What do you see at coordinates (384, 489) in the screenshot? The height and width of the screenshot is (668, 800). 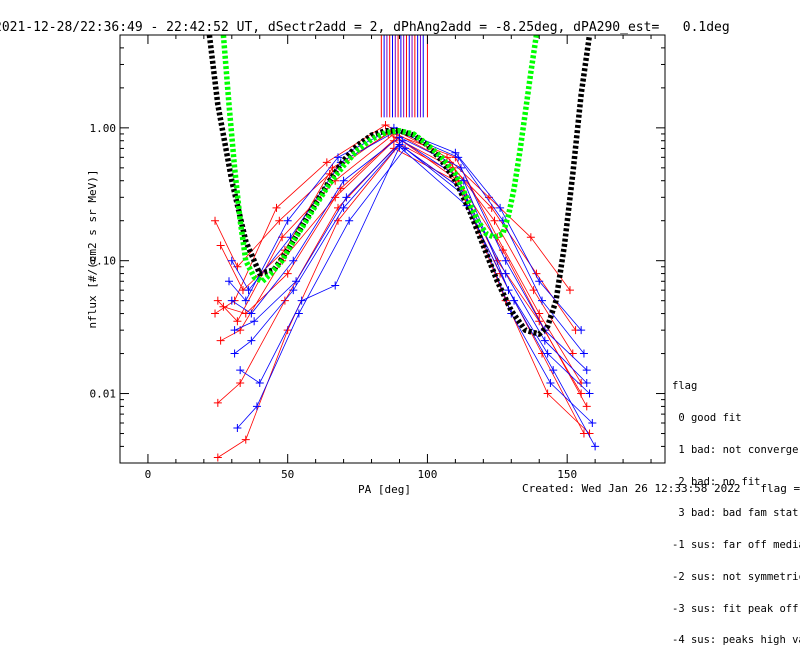 I see `x-axis-label: PA [deg]` at bounding box center [384, 489].